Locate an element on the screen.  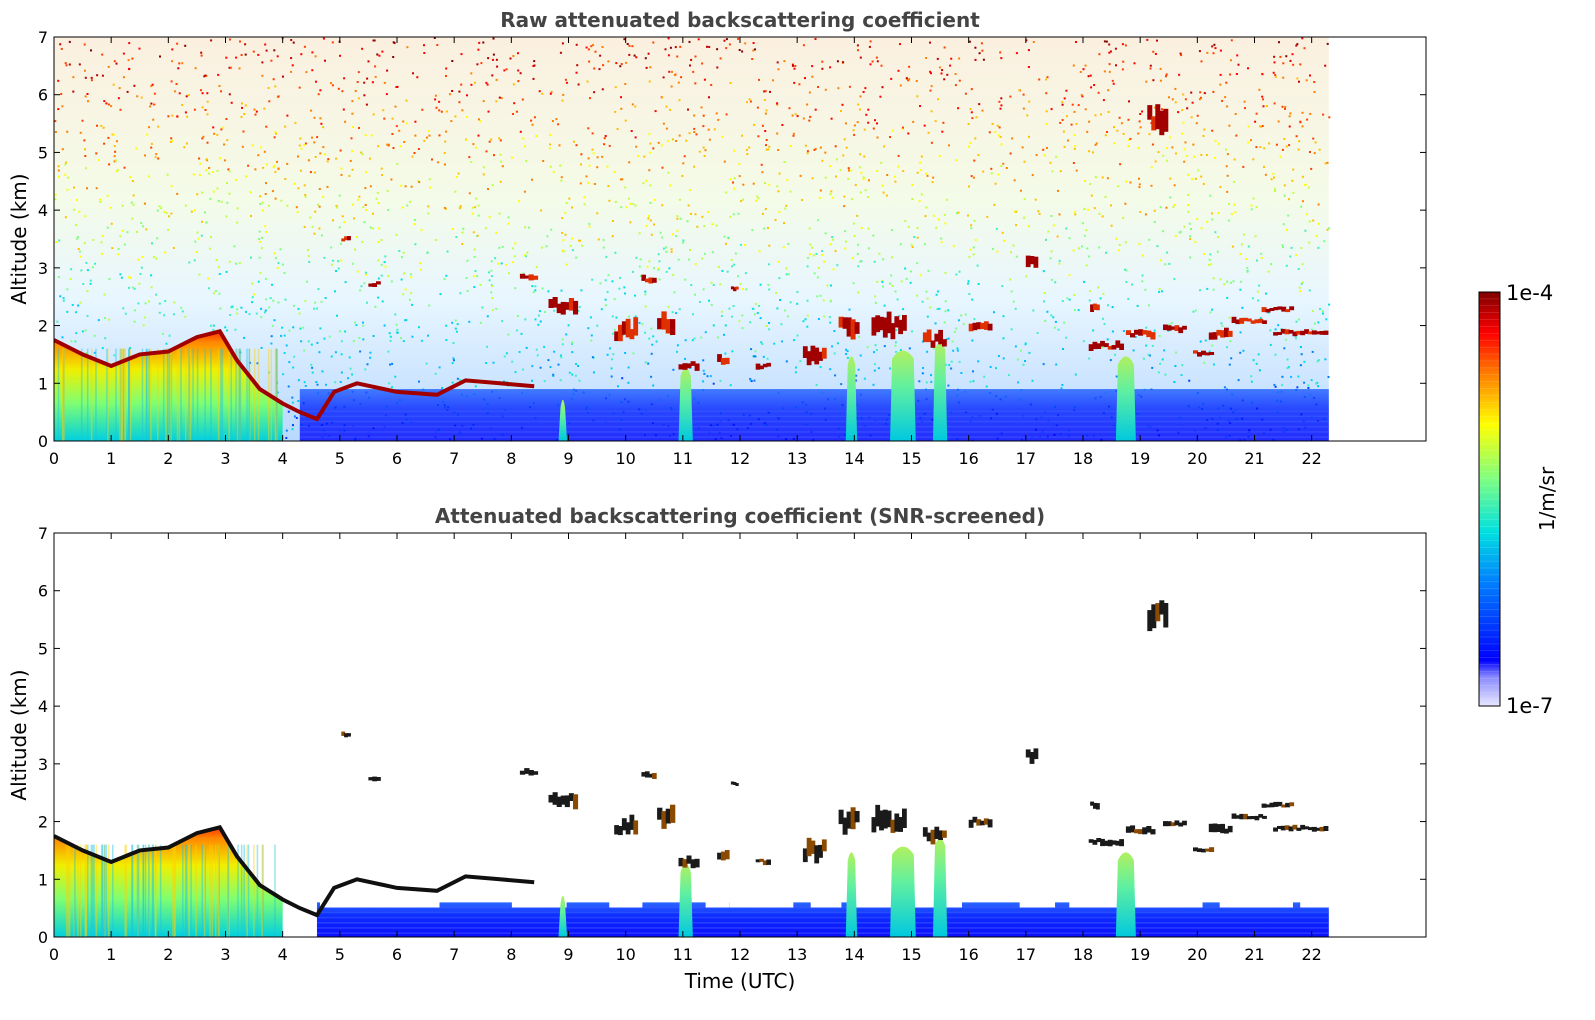
x-tick-label: 3 is located at coordinates (225, 954).